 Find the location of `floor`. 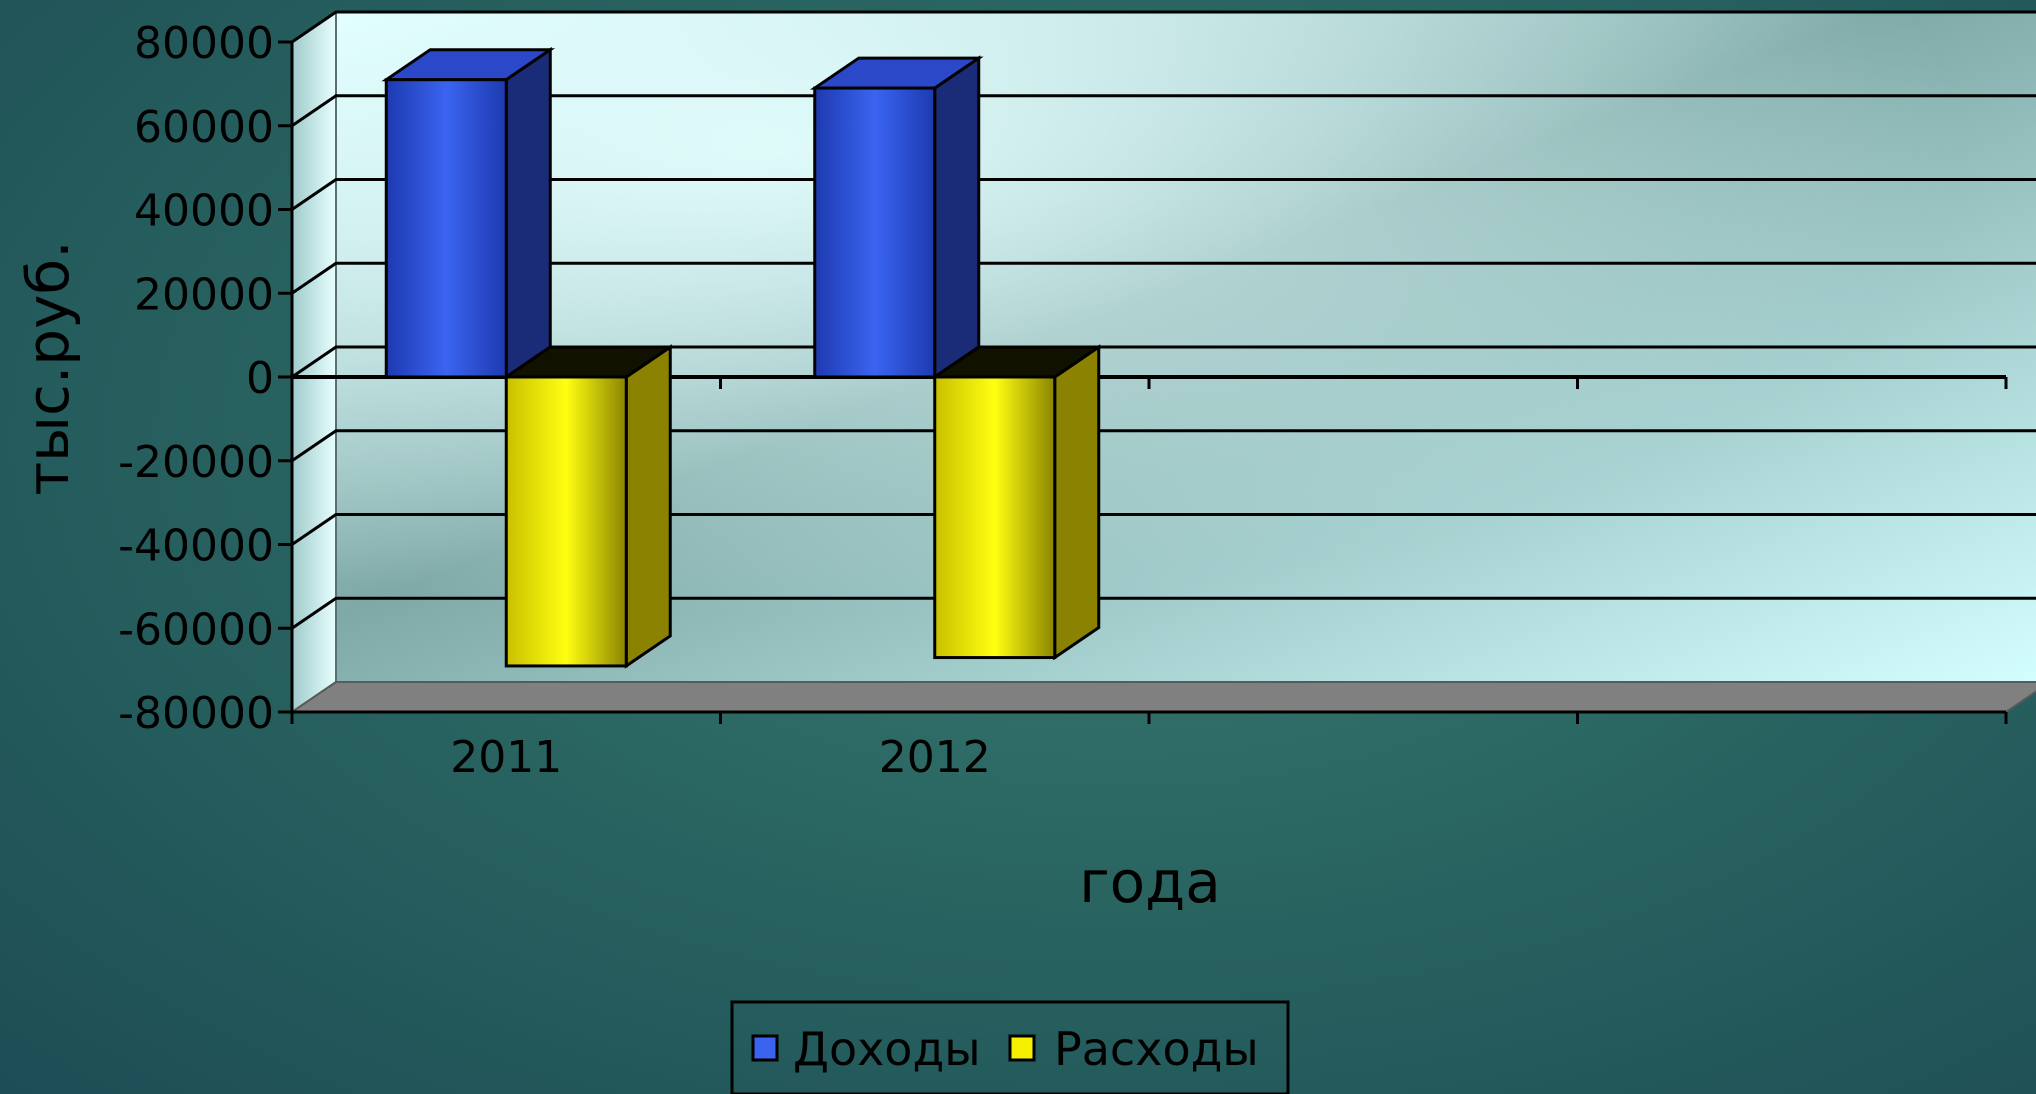

floor is located at coordinates (1162, 697).